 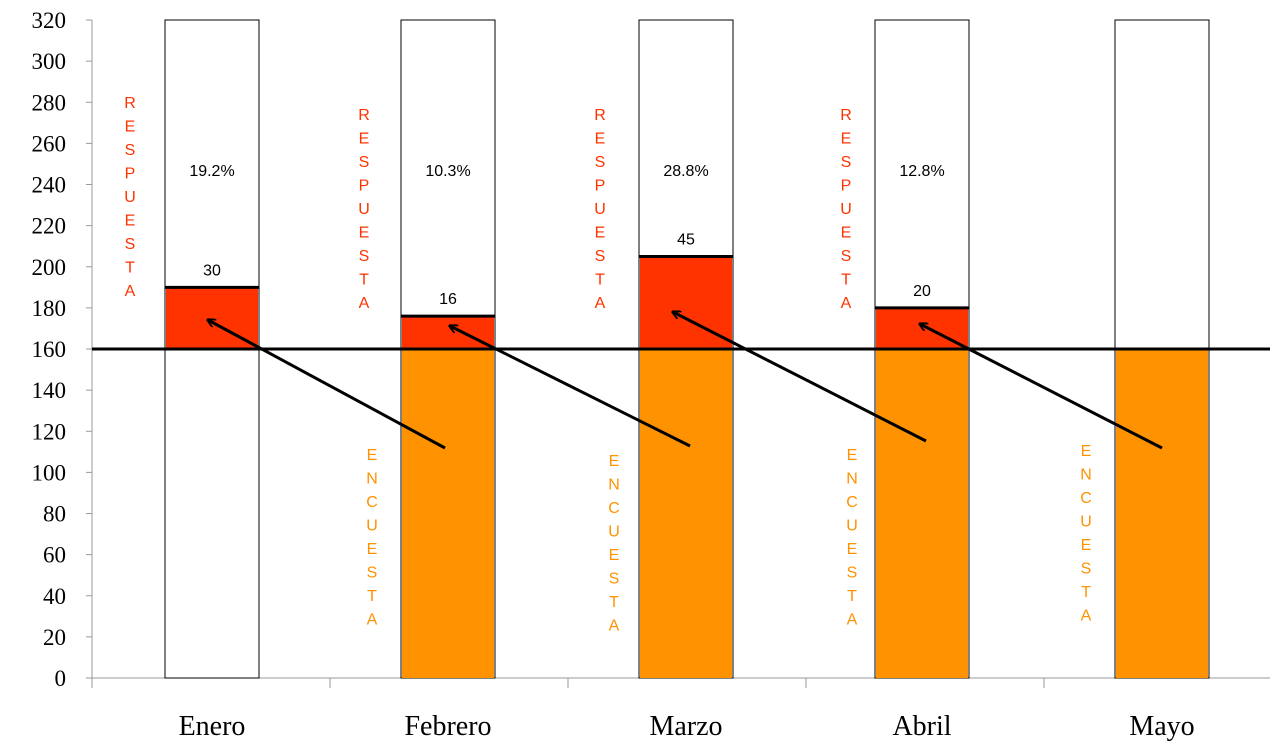 I want to click on x-category-label: Marzo, so click(x=685, y=726).